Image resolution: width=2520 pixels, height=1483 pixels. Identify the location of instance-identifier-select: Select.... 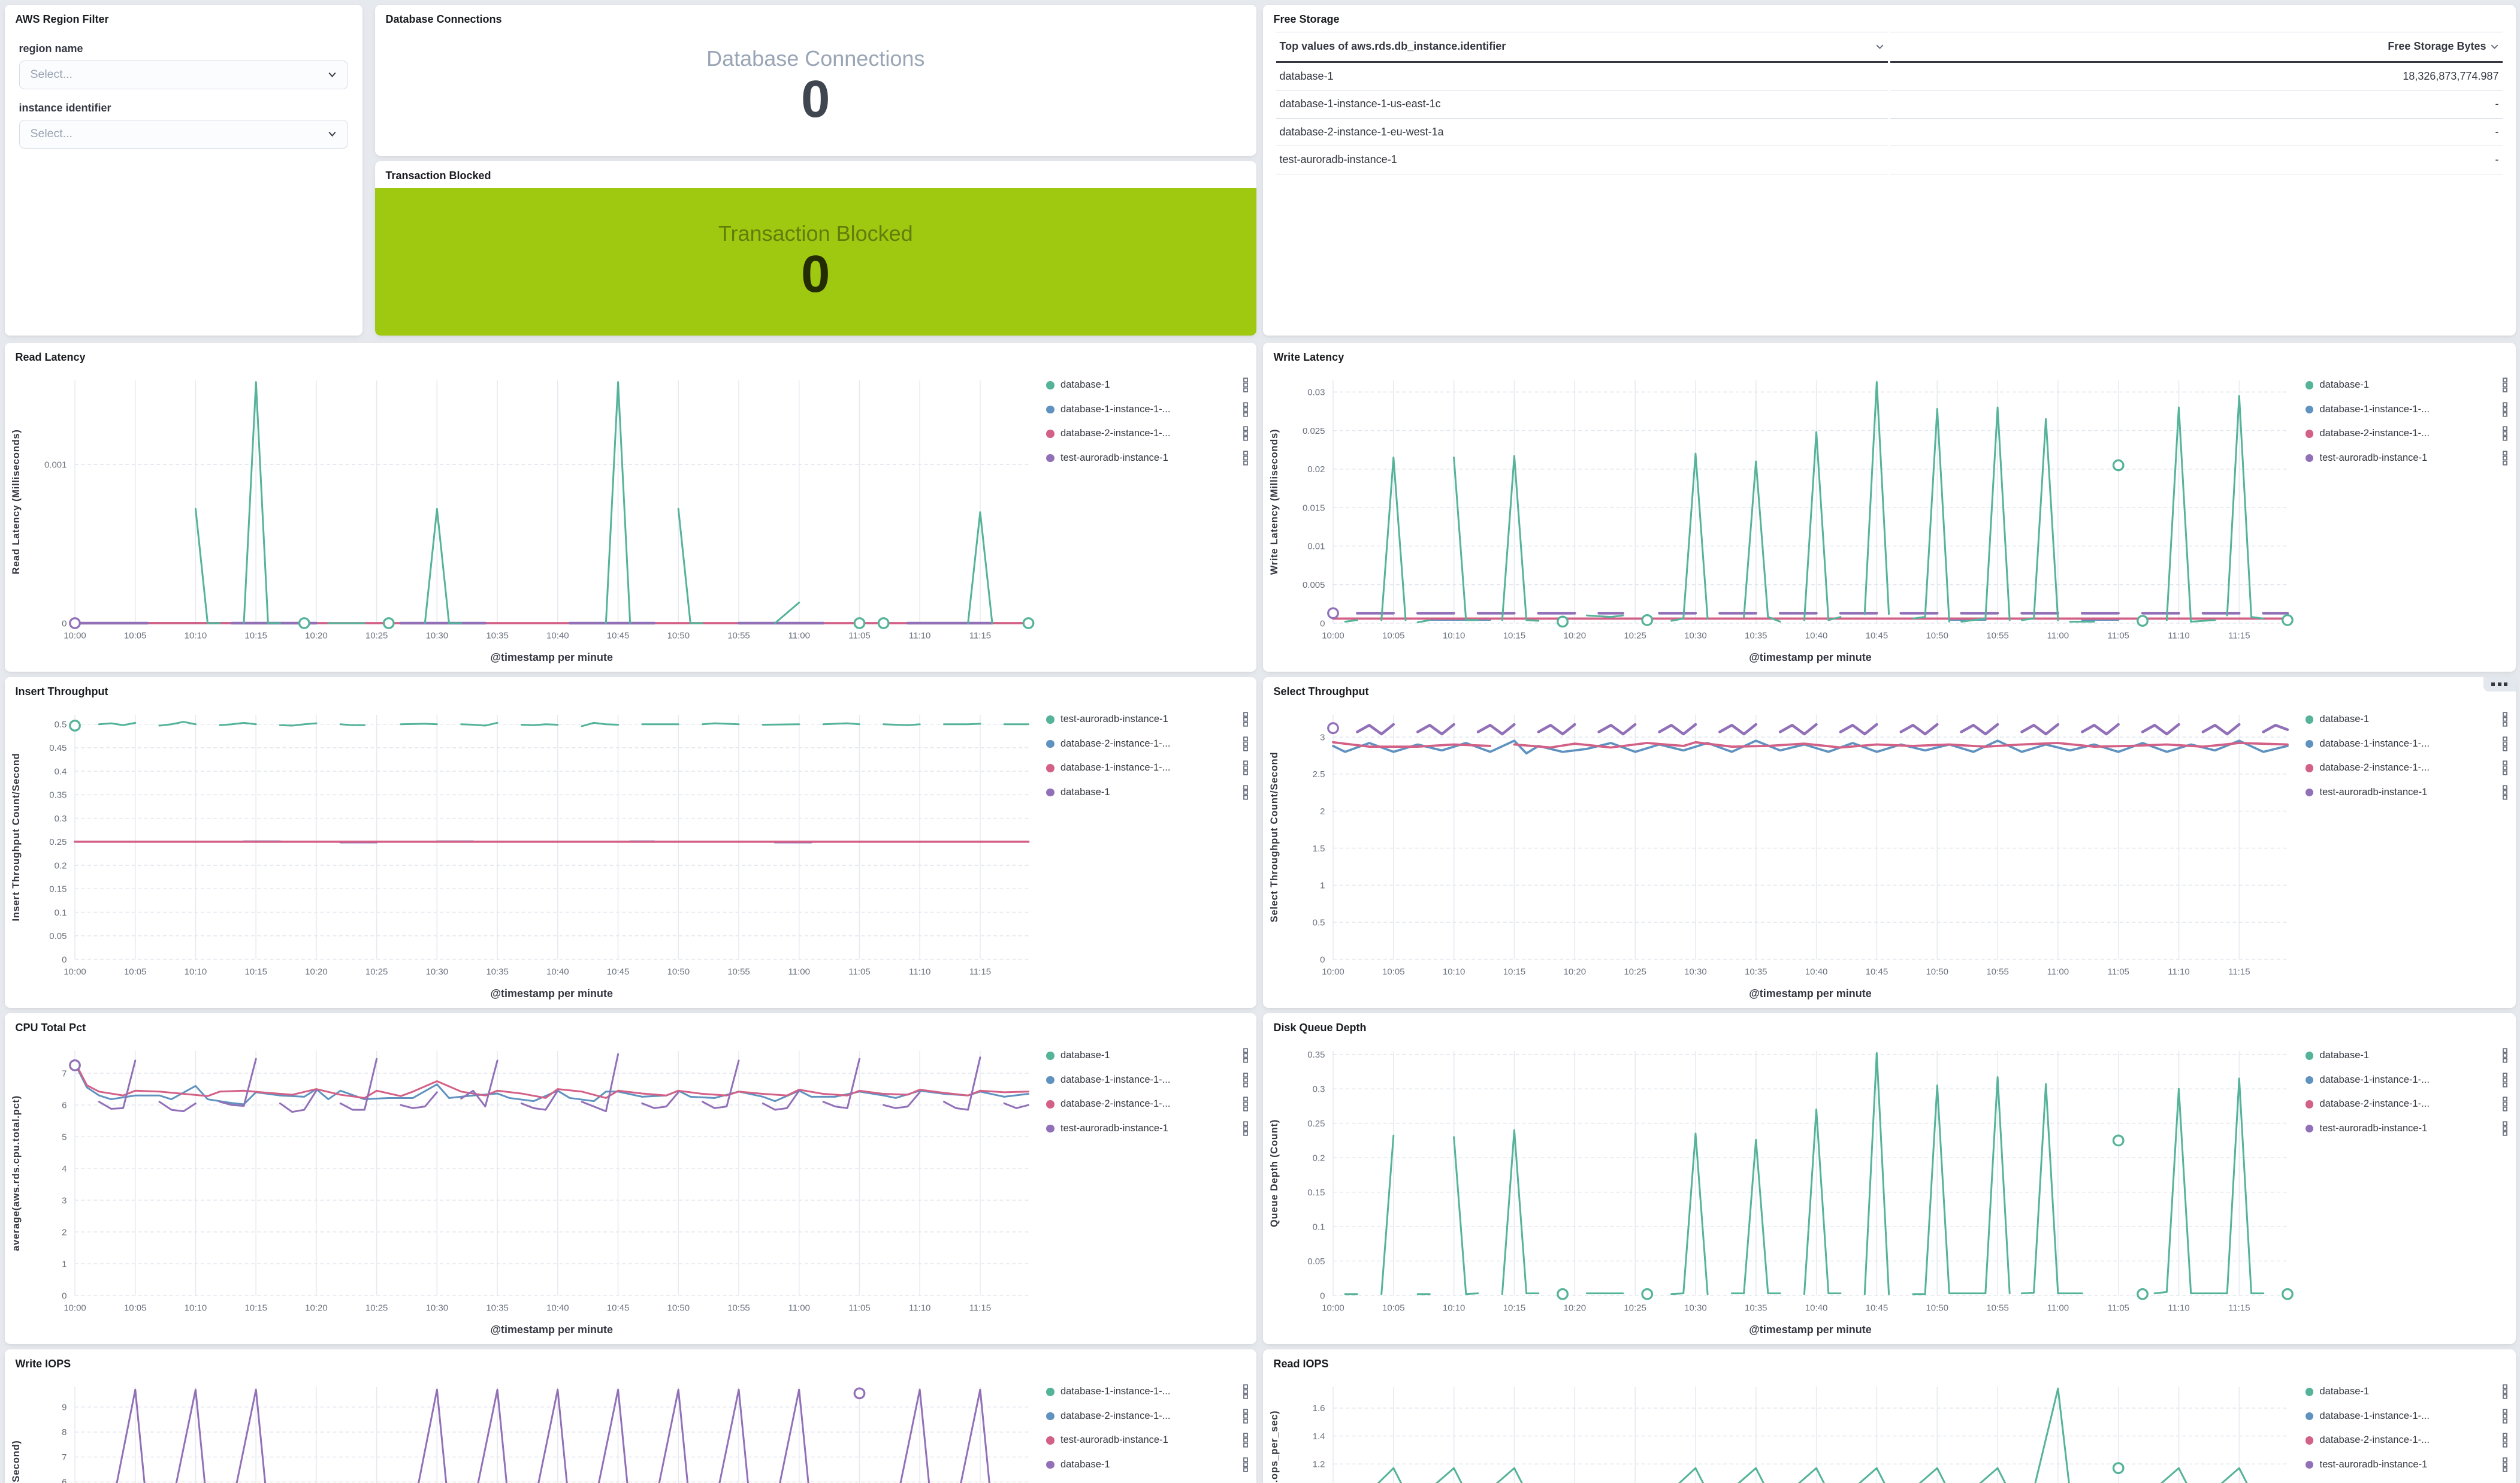
(183, 134).